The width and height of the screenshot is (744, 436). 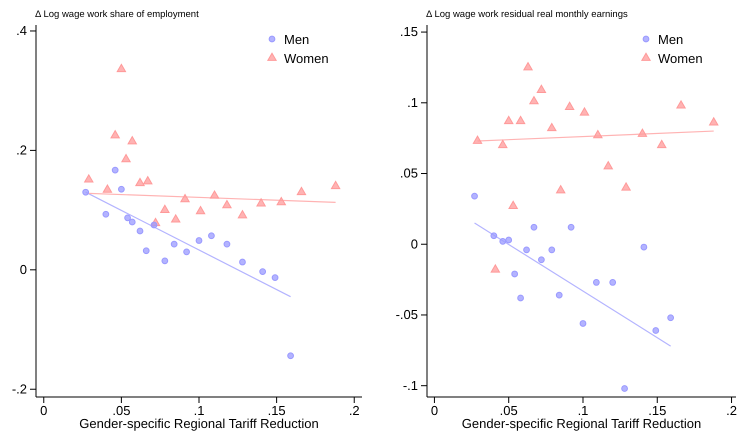 I want to click on y-tick-label: .05, so click(x=409, y=173).